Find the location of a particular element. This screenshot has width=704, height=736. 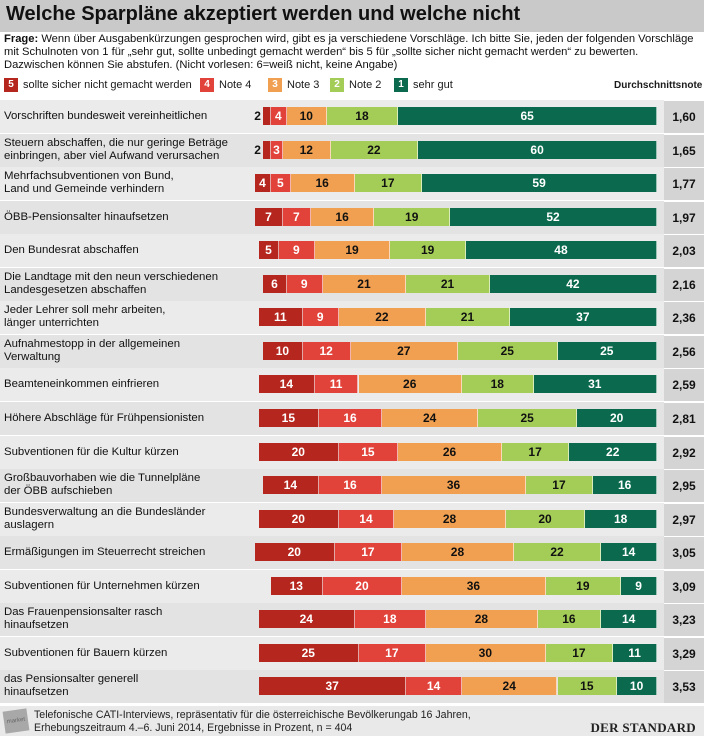

data-label-note-5: 5 is located at coordinates (268, 250).